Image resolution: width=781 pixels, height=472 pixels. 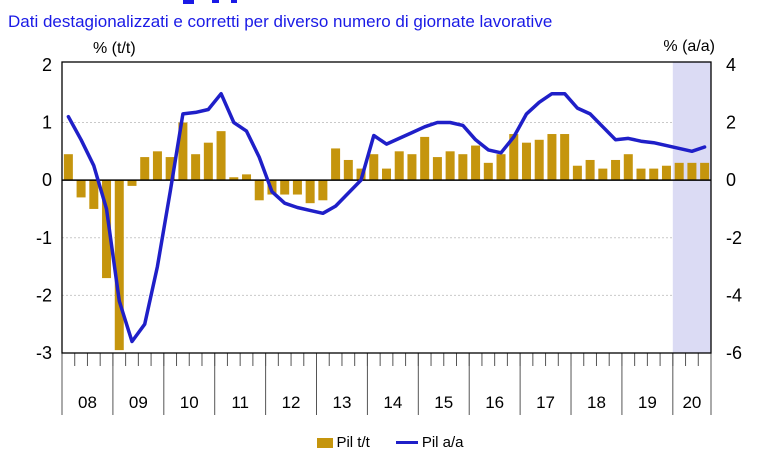 I want to click on right-axis-unit-label: % (a/a), so click(x=689, y=46).